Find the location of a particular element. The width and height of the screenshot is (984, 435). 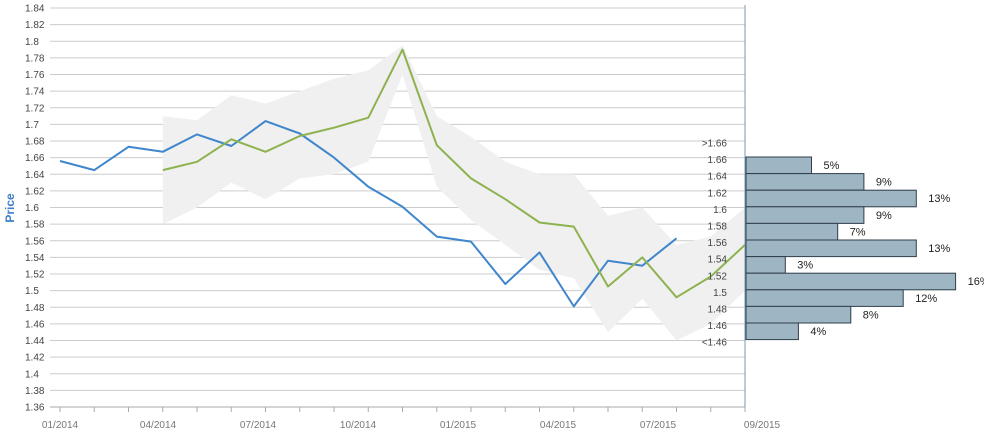

y-tick-label: 1.76 is located at coordinates (35, 75).